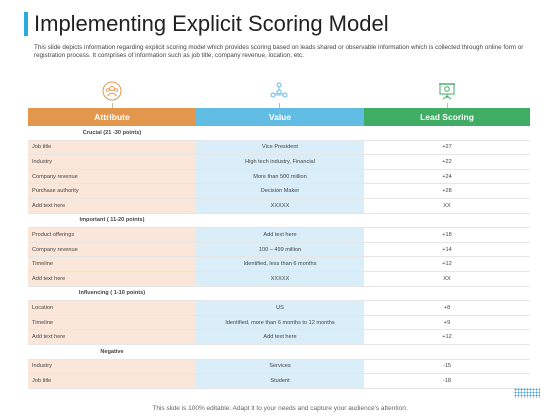  Describe the element at coordinates (112, 117) in the screenshot. I see `header-attribute: Attribute` at that location.